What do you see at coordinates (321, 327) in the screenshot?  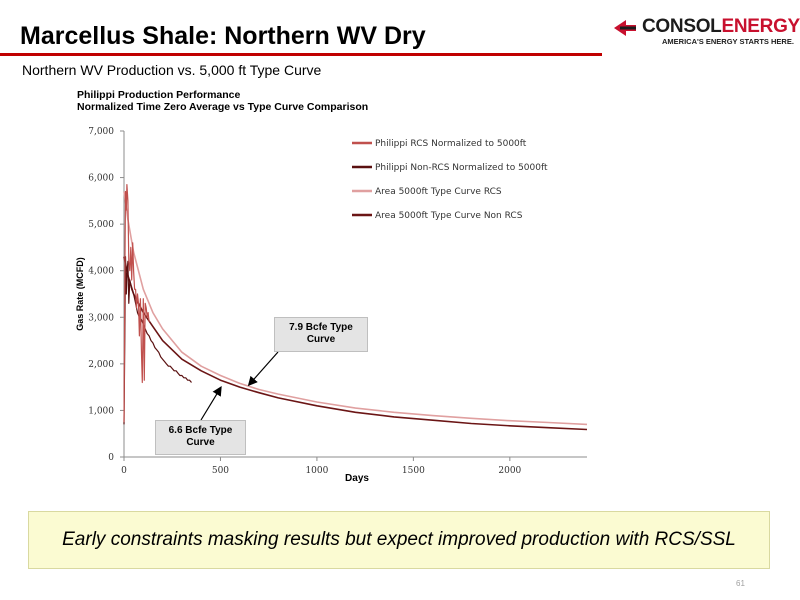 I see `callout-7-9-line-1: 7.9 Bcfe Type` at bounding box center [321, 327].